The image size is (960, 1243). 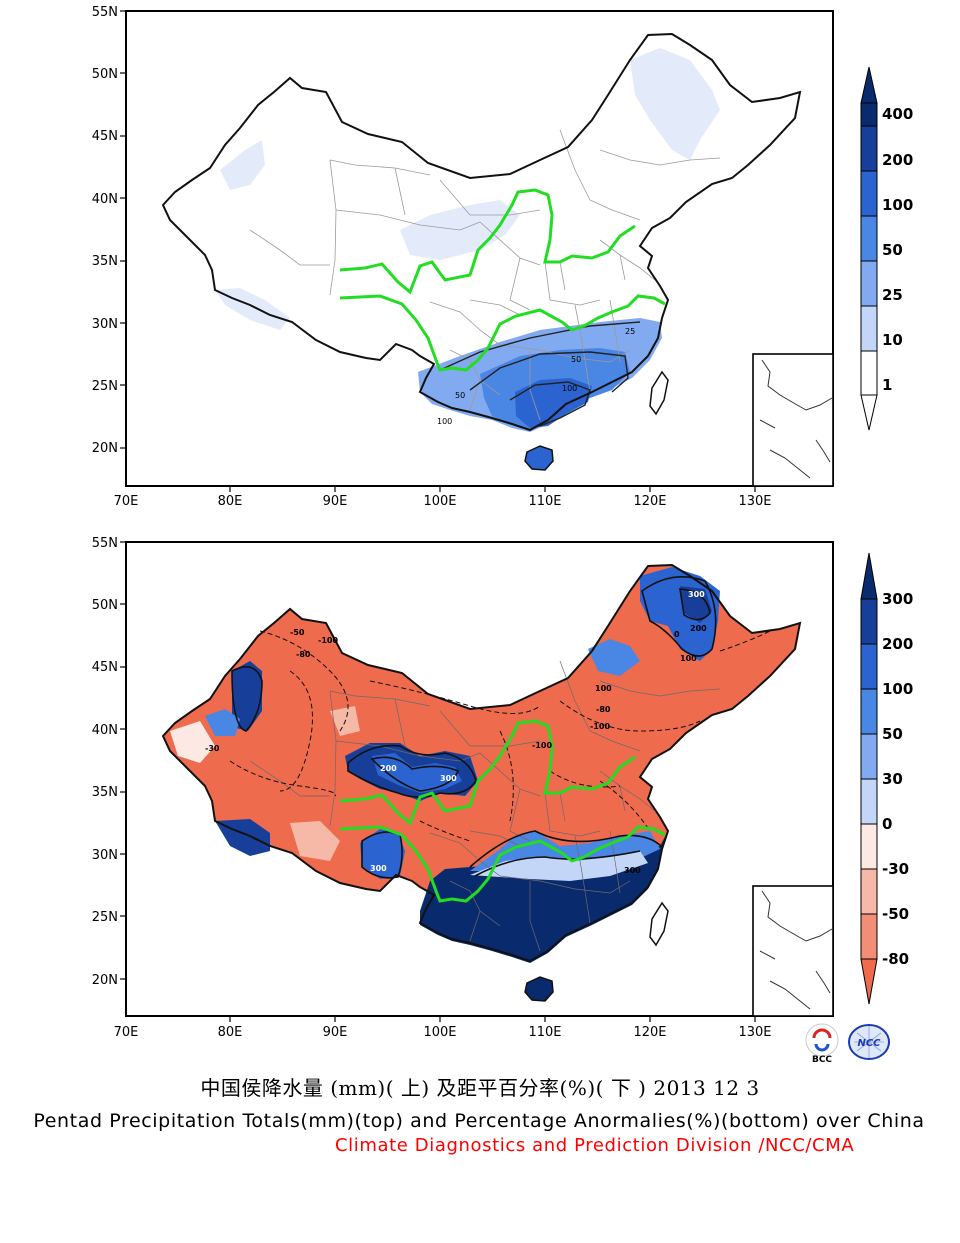 What do you see at coordinates (897, 160) in the screenshot?
I see `top-colorbar-label: 200` at bounding box center [897, 160].